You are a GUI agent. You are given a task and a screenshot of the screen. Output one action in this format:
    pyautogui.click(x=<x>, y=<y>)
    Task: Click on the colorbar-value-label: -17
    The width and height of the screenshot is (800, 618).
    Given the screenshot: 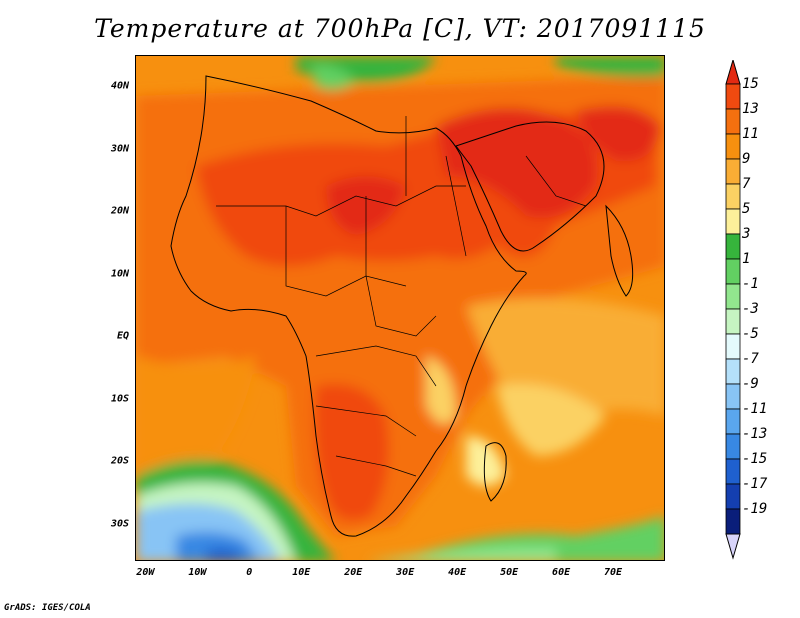 What is the action you would take?
    pyautogui.click(x=755, y=484)
    